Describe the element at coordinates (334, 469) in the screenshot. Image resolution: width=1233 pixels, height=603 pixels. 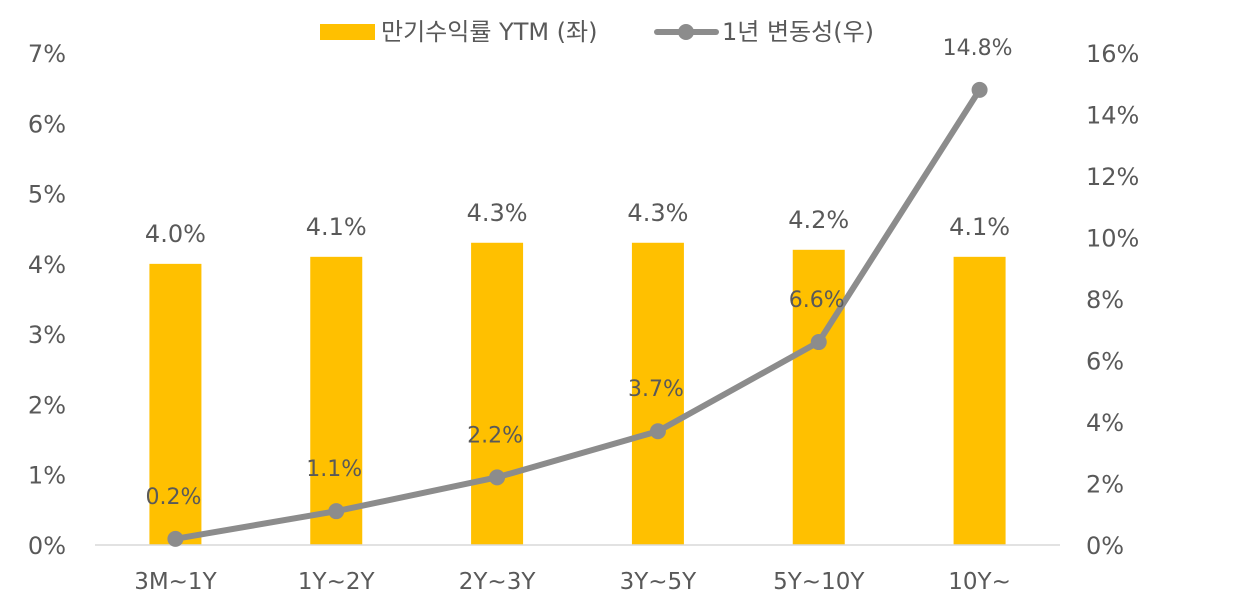
I see `line-data-label: 1.1%` at that location.